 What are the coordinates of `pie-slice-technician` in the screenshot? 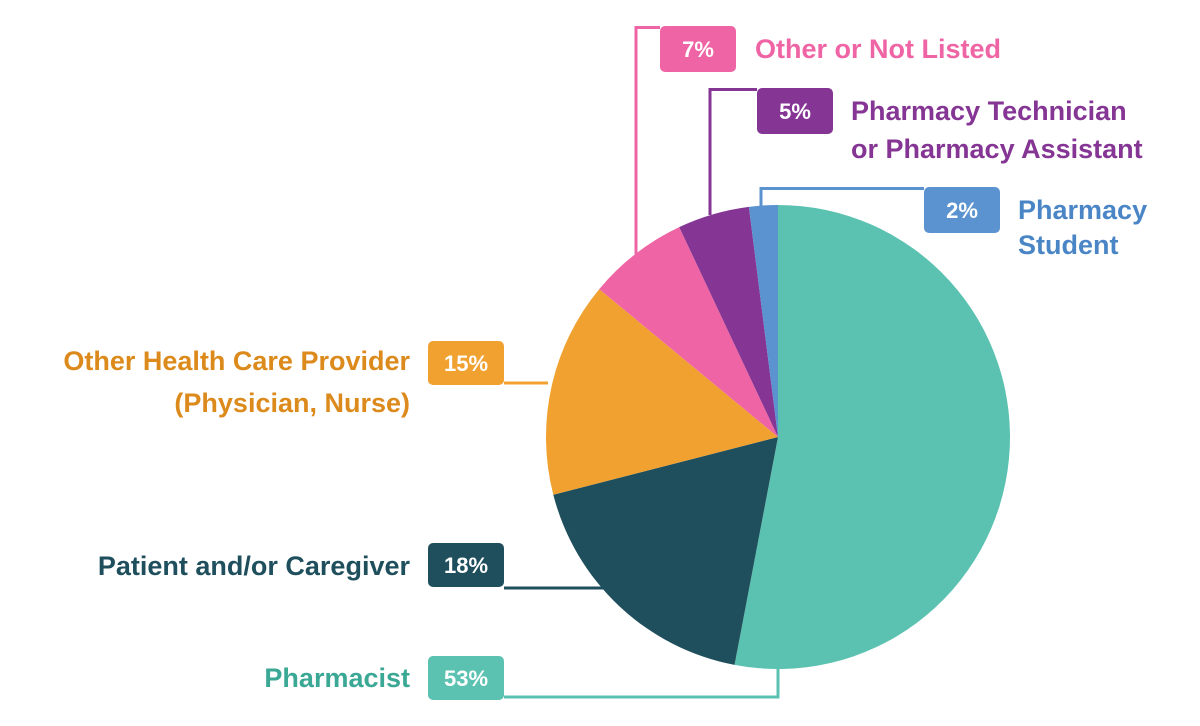 It's located at (728, 321).